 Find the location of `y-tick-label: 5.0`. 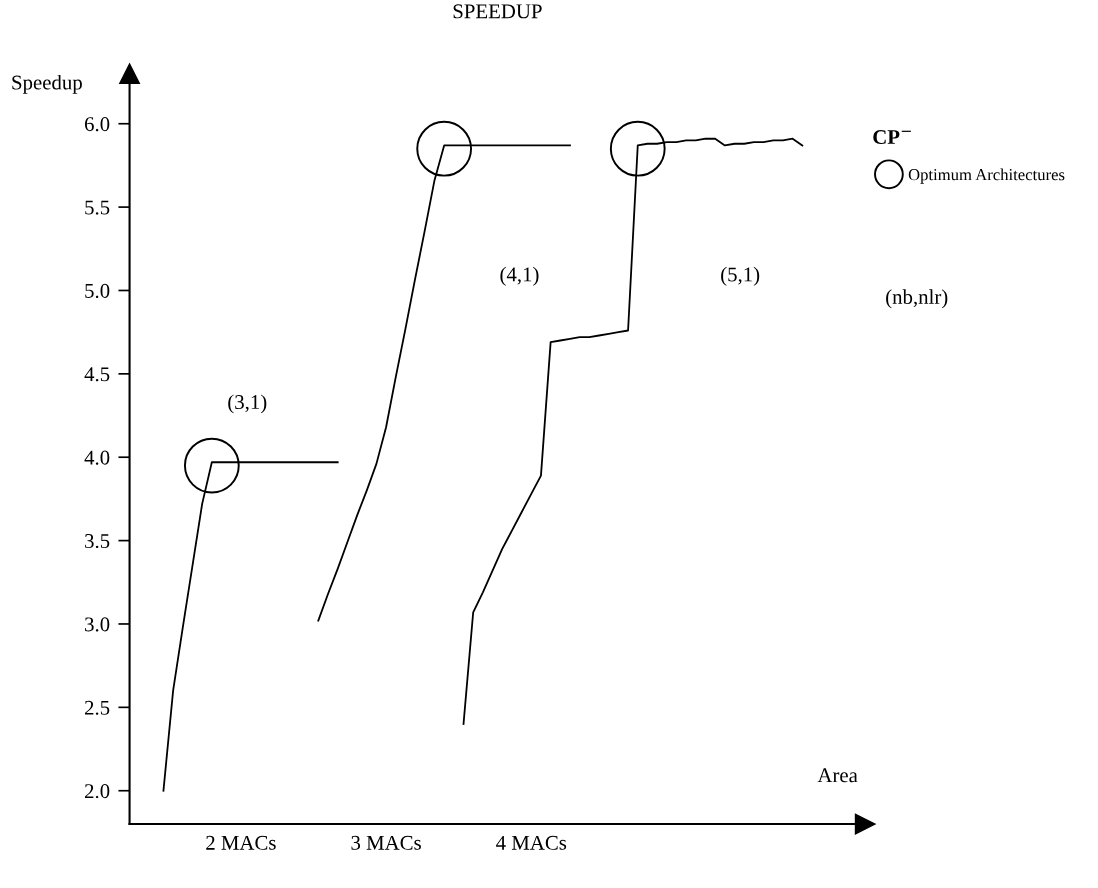

y-tick-label: 5.0 is located at coordinates (97, 290).